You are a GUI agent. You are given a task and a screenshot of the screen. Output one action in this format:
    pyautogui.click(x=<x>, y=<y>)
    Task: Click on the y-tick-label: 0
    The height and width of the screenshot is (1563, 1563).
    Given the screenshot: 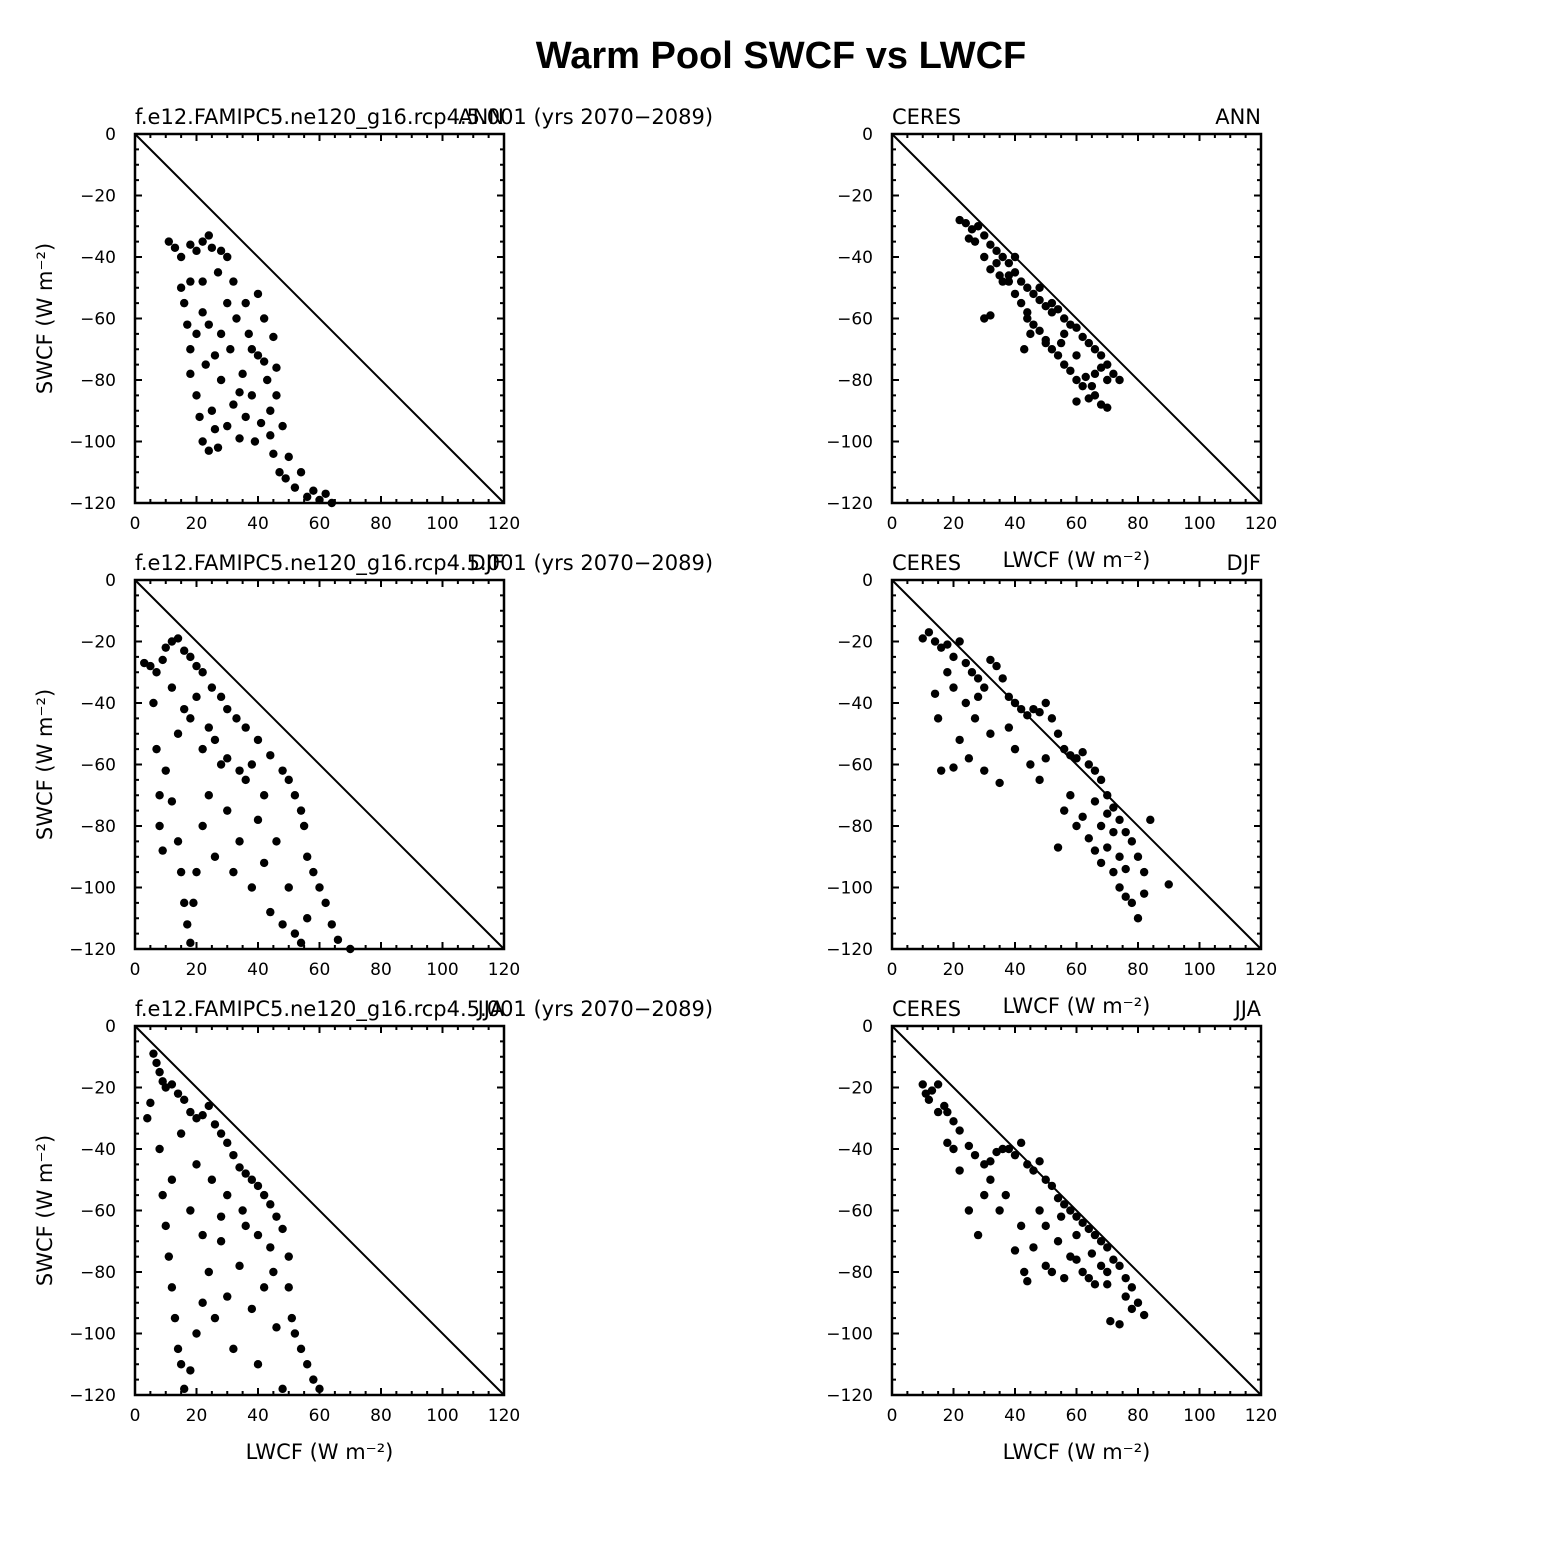 What is the action you would take?
    pyautogui.click(x=110, y=581)
    